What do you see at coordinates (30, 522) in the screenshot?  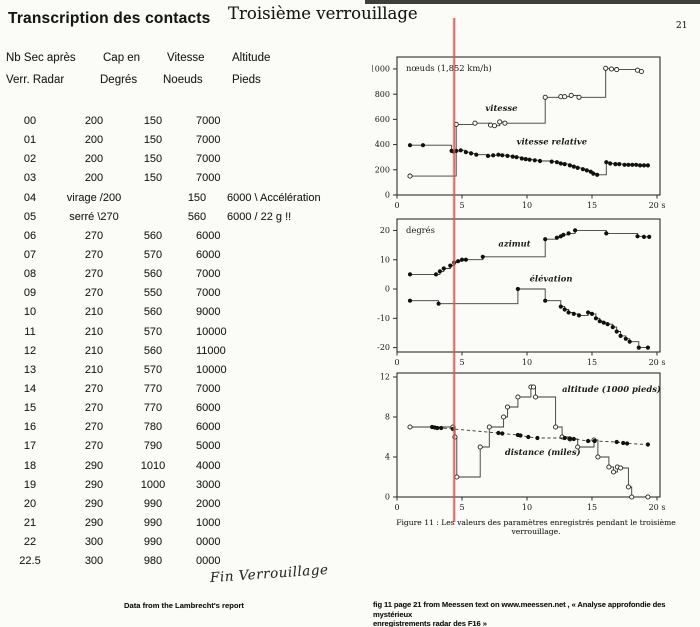 I see `table-cell: 21` at bounding box center [30, 522].